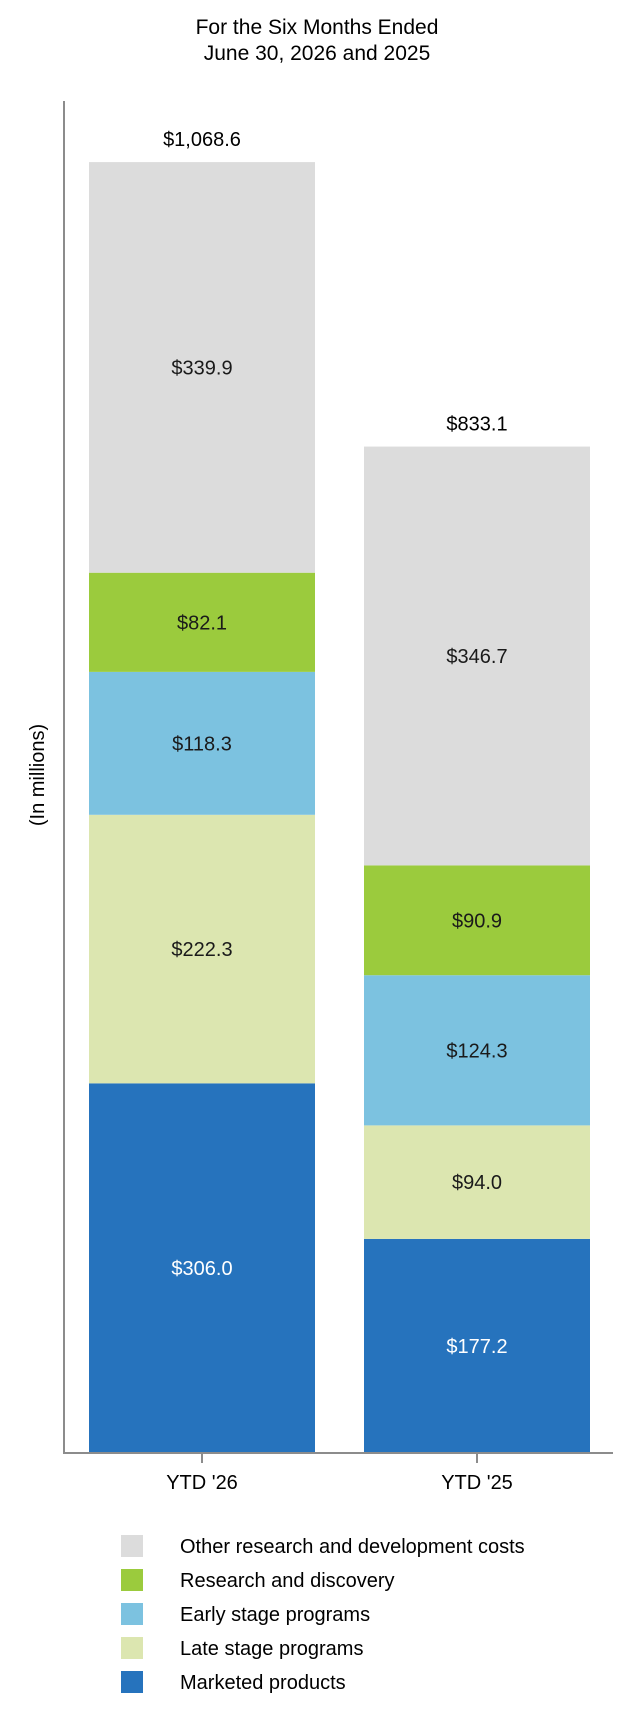  What do you see at coordinates (352, 1547) in the screenshot?
I see `legend-label: Other research and development costs` at bounding box center [352, 1547].